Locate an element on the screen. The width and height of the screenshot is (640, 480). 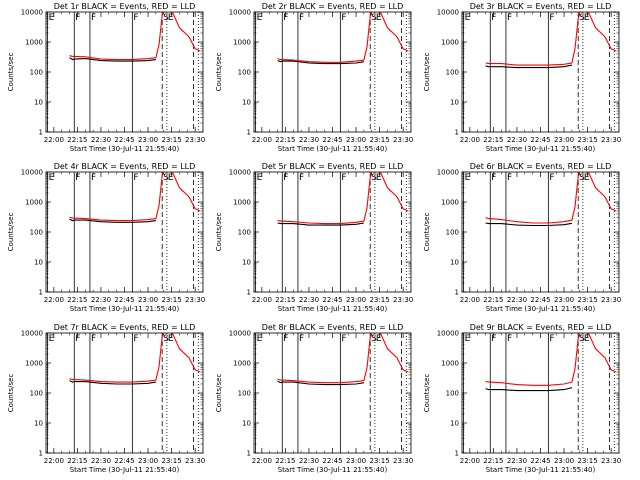
panel-title: Det 5r BLACK = Events, RED = LLD is located at coordinates (333, 166).